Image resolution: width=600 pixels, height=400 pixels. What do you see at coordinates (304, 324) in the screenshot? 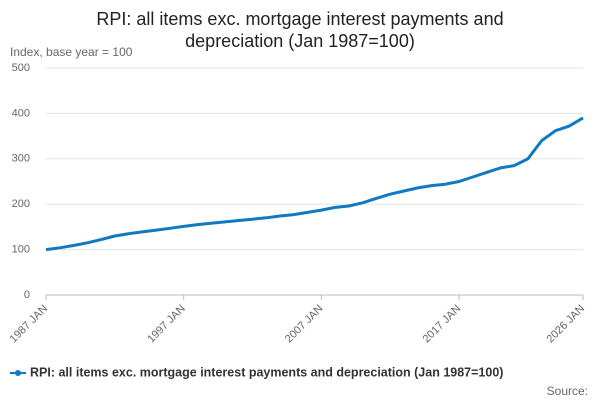
I see `x-tick-label: 2007 JAN` at bounding box center [304, 324].